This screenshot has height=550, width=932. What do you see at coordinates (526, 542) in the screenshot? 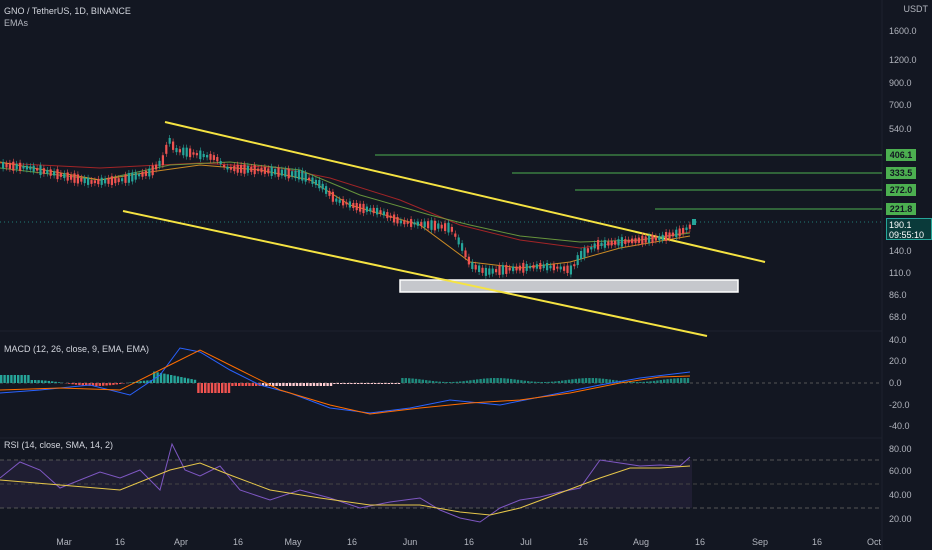
I see `time-tick: Jul` at bounding box center [526, 542].